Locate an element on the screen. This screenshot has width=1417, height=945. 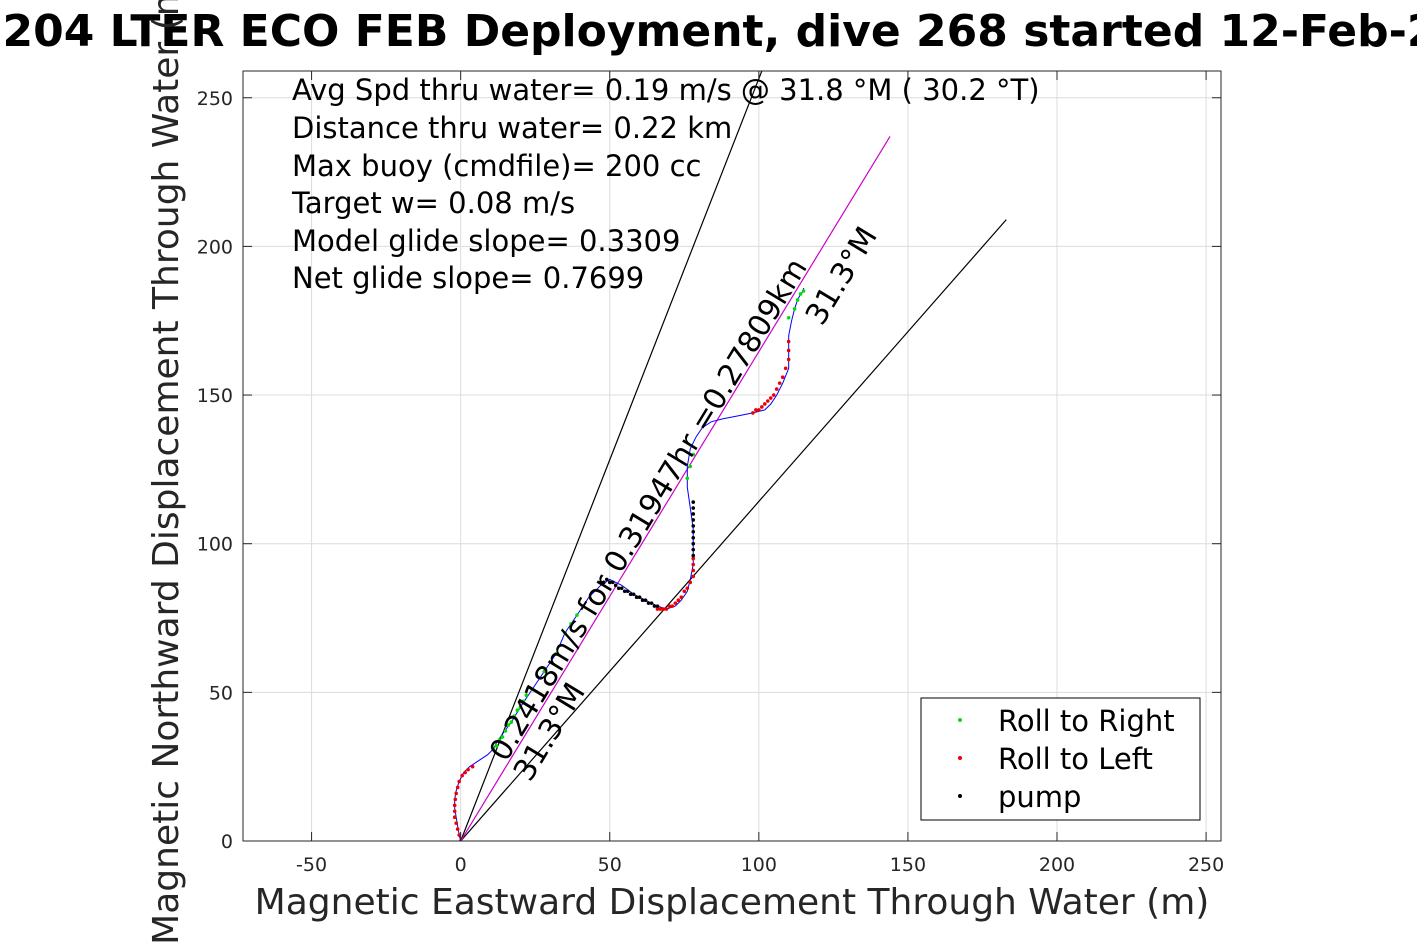
x-tick-label: -50 is located at coordinates (311, 865).